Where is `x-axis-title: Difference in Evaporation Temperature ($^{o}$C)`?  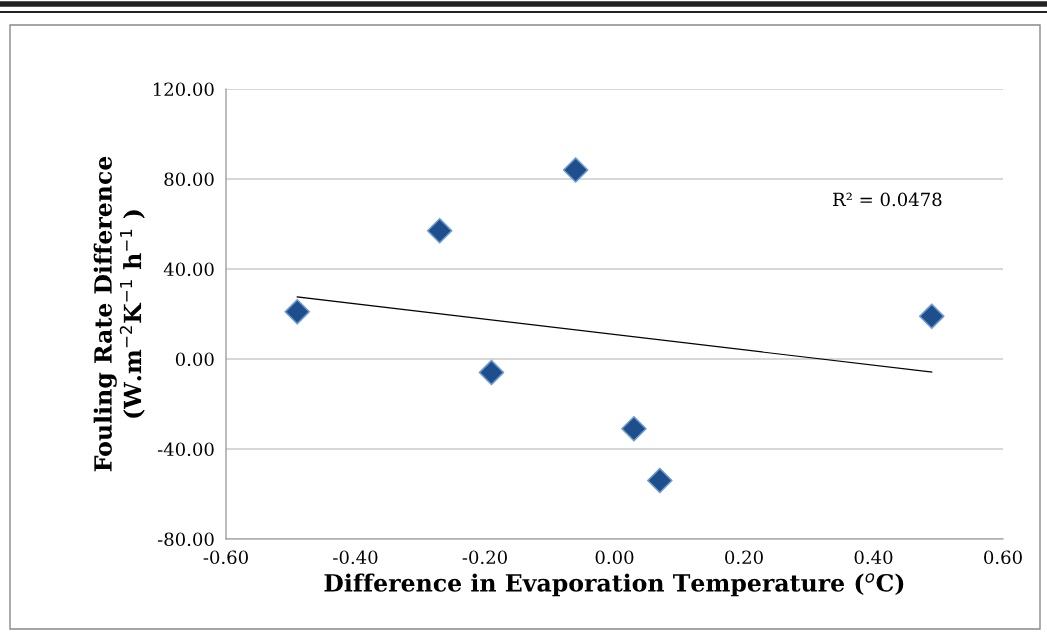
x-axis-title: Difference in Evaporation Temperature ($^{o}$C) is located at coordinates (614, 585).